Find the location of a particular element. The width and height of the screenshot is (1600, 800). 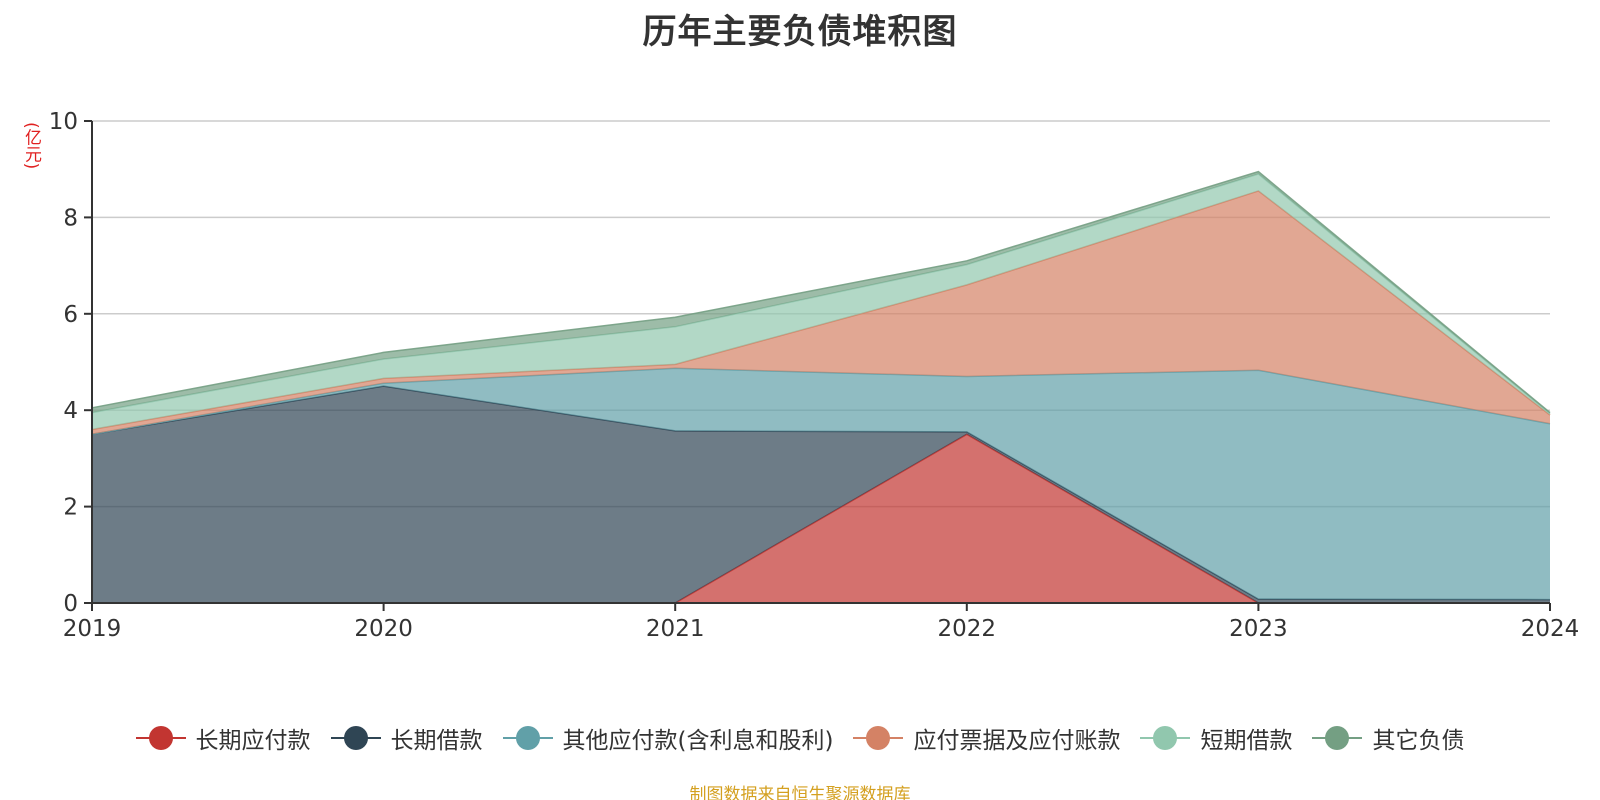

legend-label: 其他应付款(含利息和股利) is located at coordinates (698, 741).